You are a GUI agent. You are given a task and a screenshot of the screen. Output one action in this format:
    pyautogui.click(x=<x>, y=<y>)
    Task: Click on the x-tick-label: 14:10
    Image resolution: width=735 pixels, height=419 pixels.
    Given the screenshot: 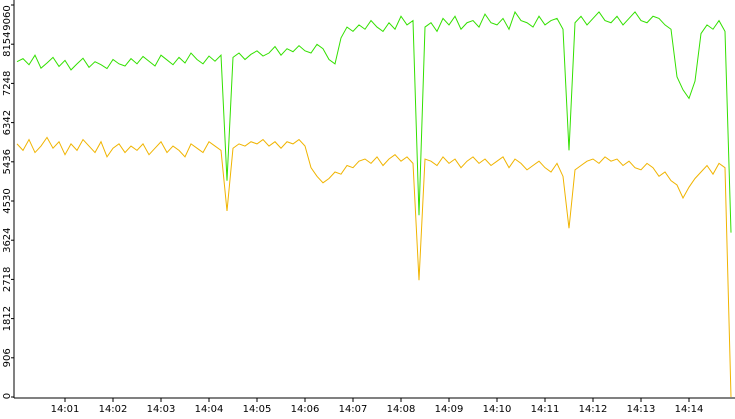 What is the action you would take?
    pyautogui.click(x=497, y=409)
    